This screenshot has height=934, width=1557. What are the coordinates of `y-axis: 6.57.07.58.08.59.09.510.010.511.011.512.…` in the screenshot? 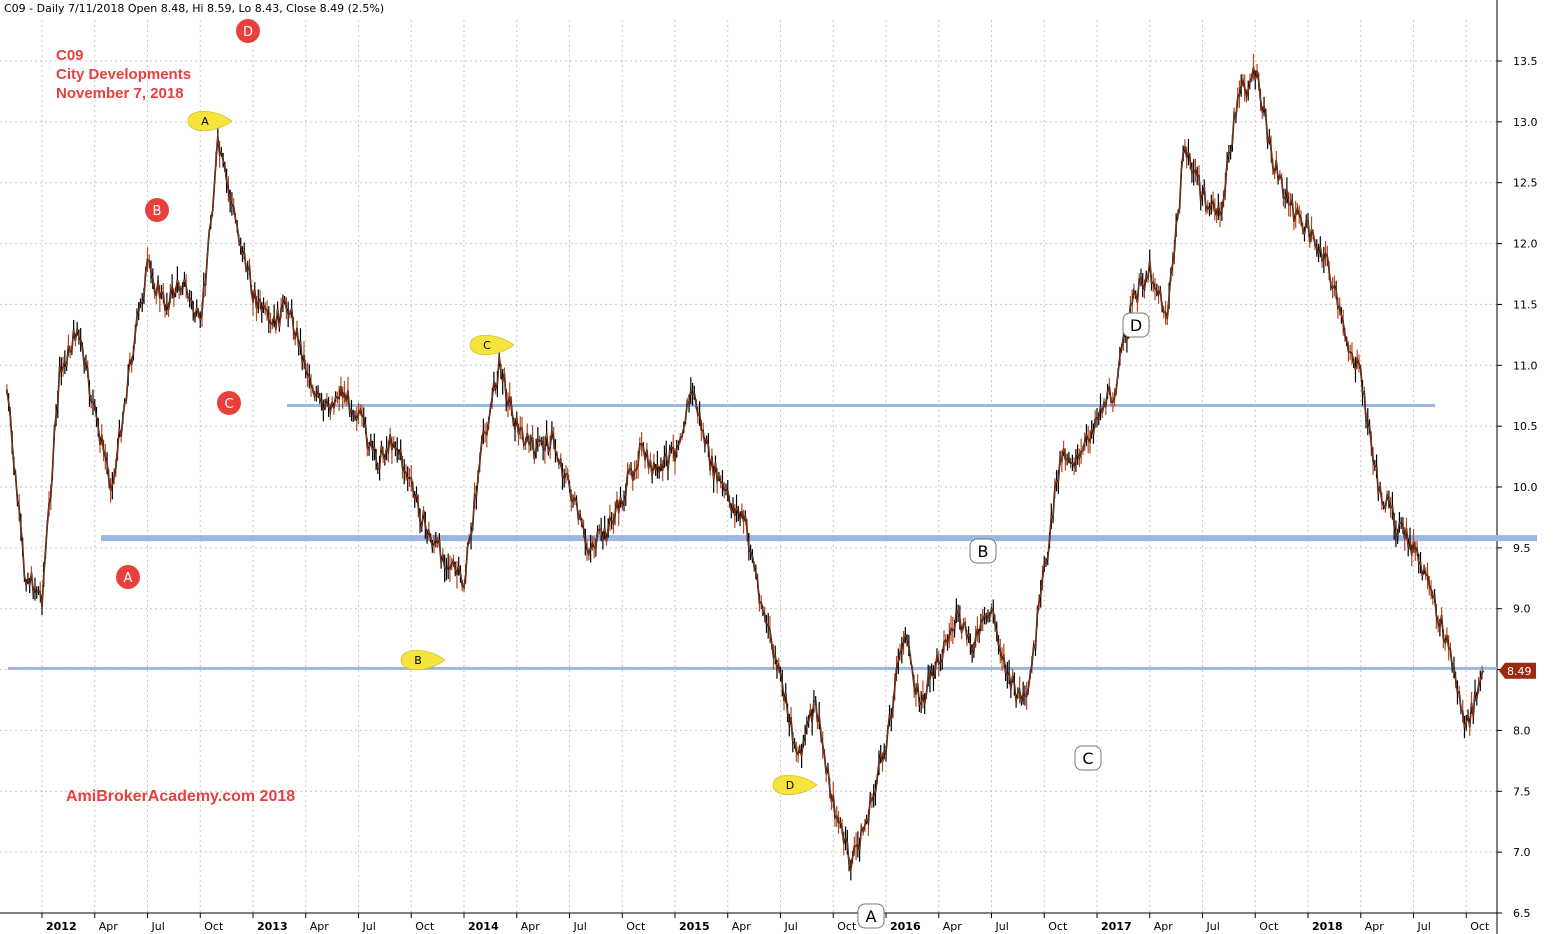 It's located at (1517, 487).